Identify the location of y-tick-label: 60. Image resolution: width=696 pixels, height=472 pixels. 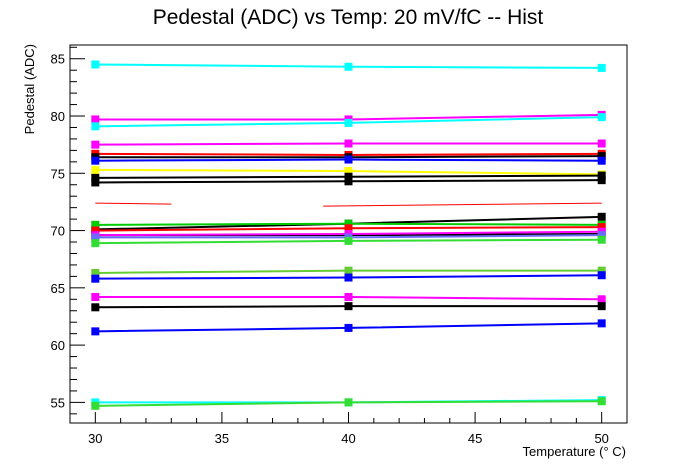
(58, 345).